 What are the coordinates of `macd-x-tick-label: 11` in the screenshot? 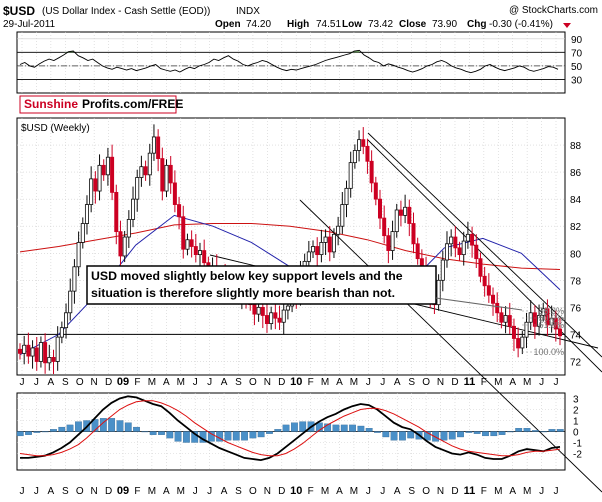 It's located at (470, 491).